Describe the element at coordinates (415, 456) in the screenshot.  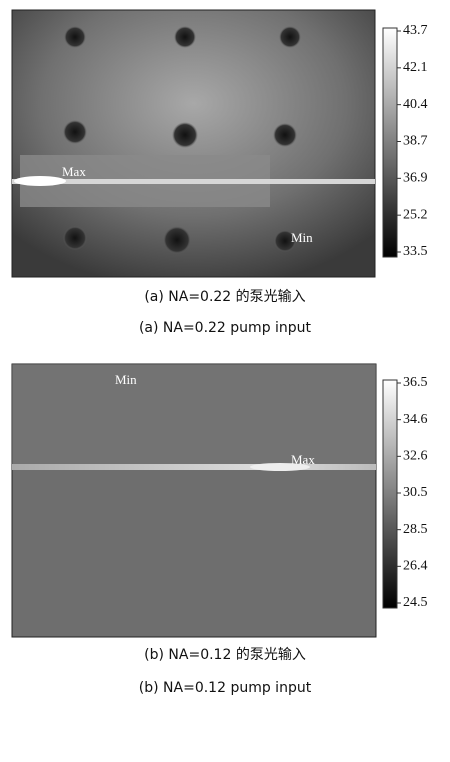
I see `colorbar-label: 32.6` at that location.